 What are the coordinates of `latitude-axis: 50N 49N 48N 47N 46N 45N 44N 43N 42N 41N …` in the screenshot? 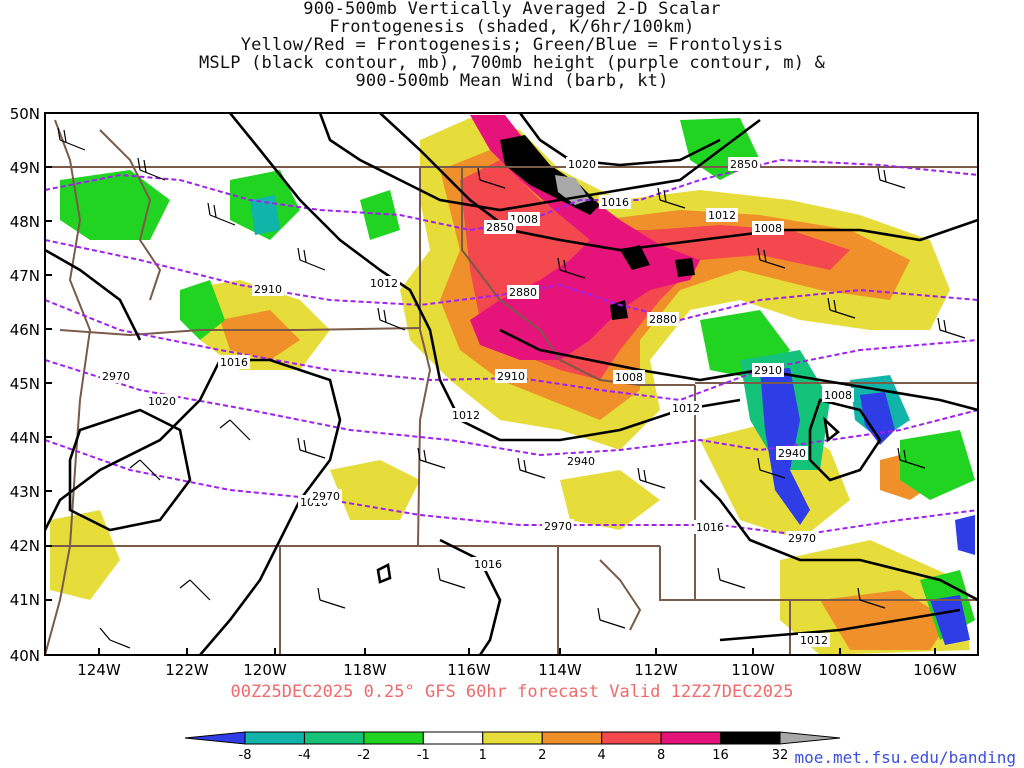 It's located at (25, 385).